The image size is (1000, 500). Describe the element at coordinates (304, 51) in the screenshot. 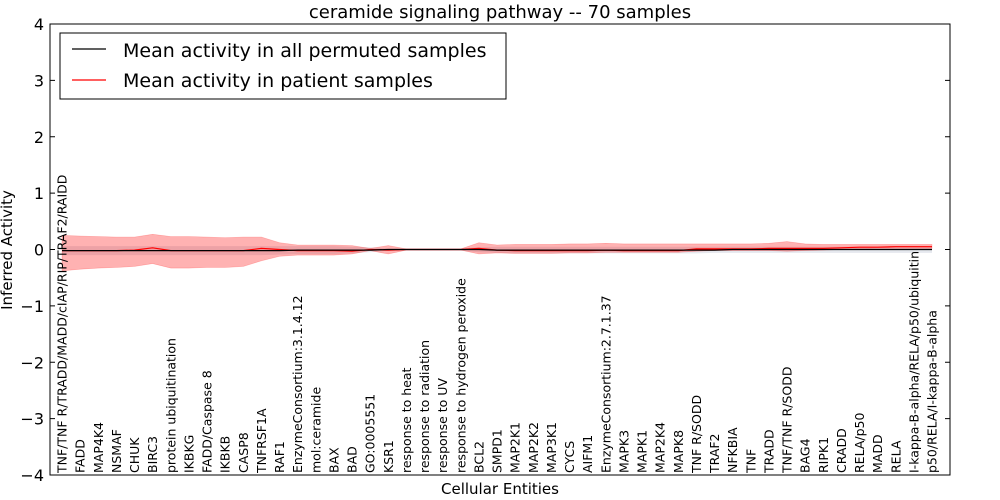

I see `legend-label-permuted: Mean activity in all permuted samples` at that location.